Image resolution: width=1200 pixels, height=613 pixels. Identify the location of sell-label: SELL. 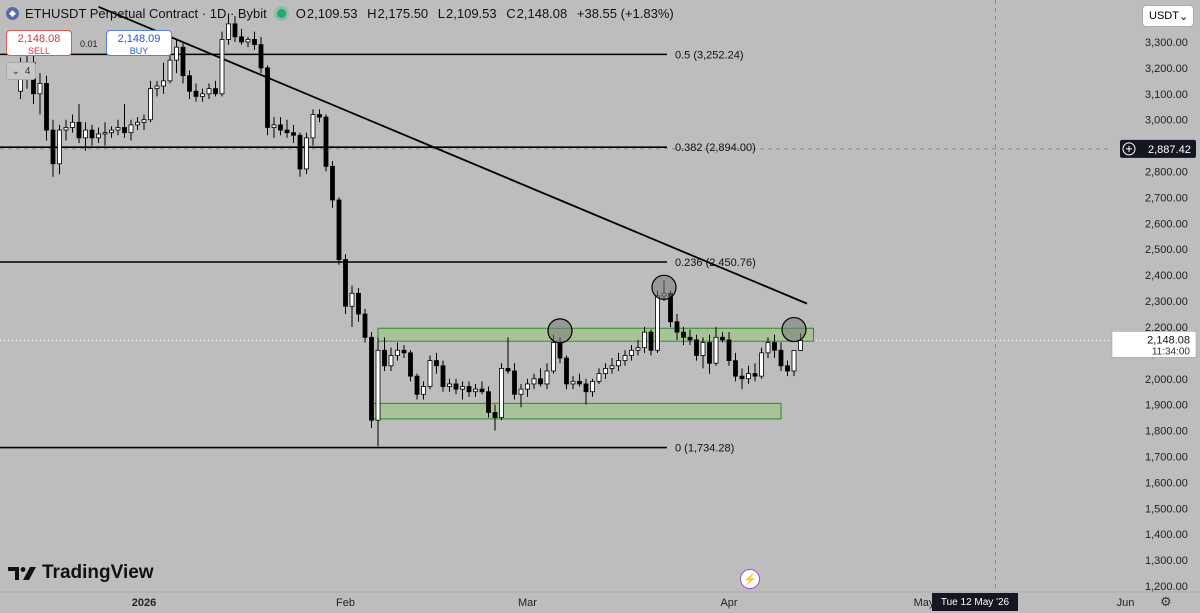
(39, 51).